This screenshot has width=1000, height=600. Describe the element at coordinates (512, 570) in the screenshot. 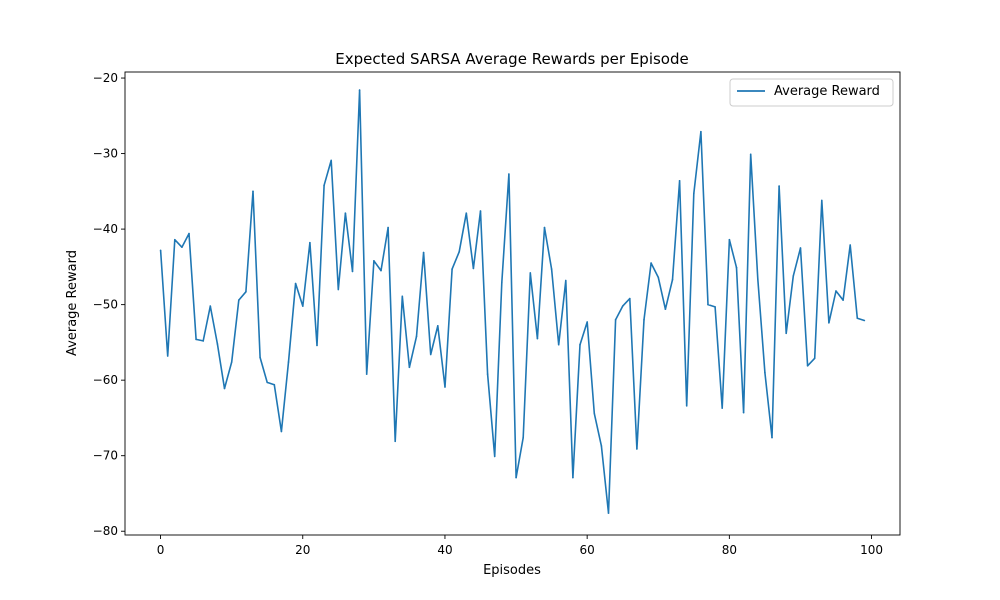

I see `x-axis-label: Episodes` at that location.